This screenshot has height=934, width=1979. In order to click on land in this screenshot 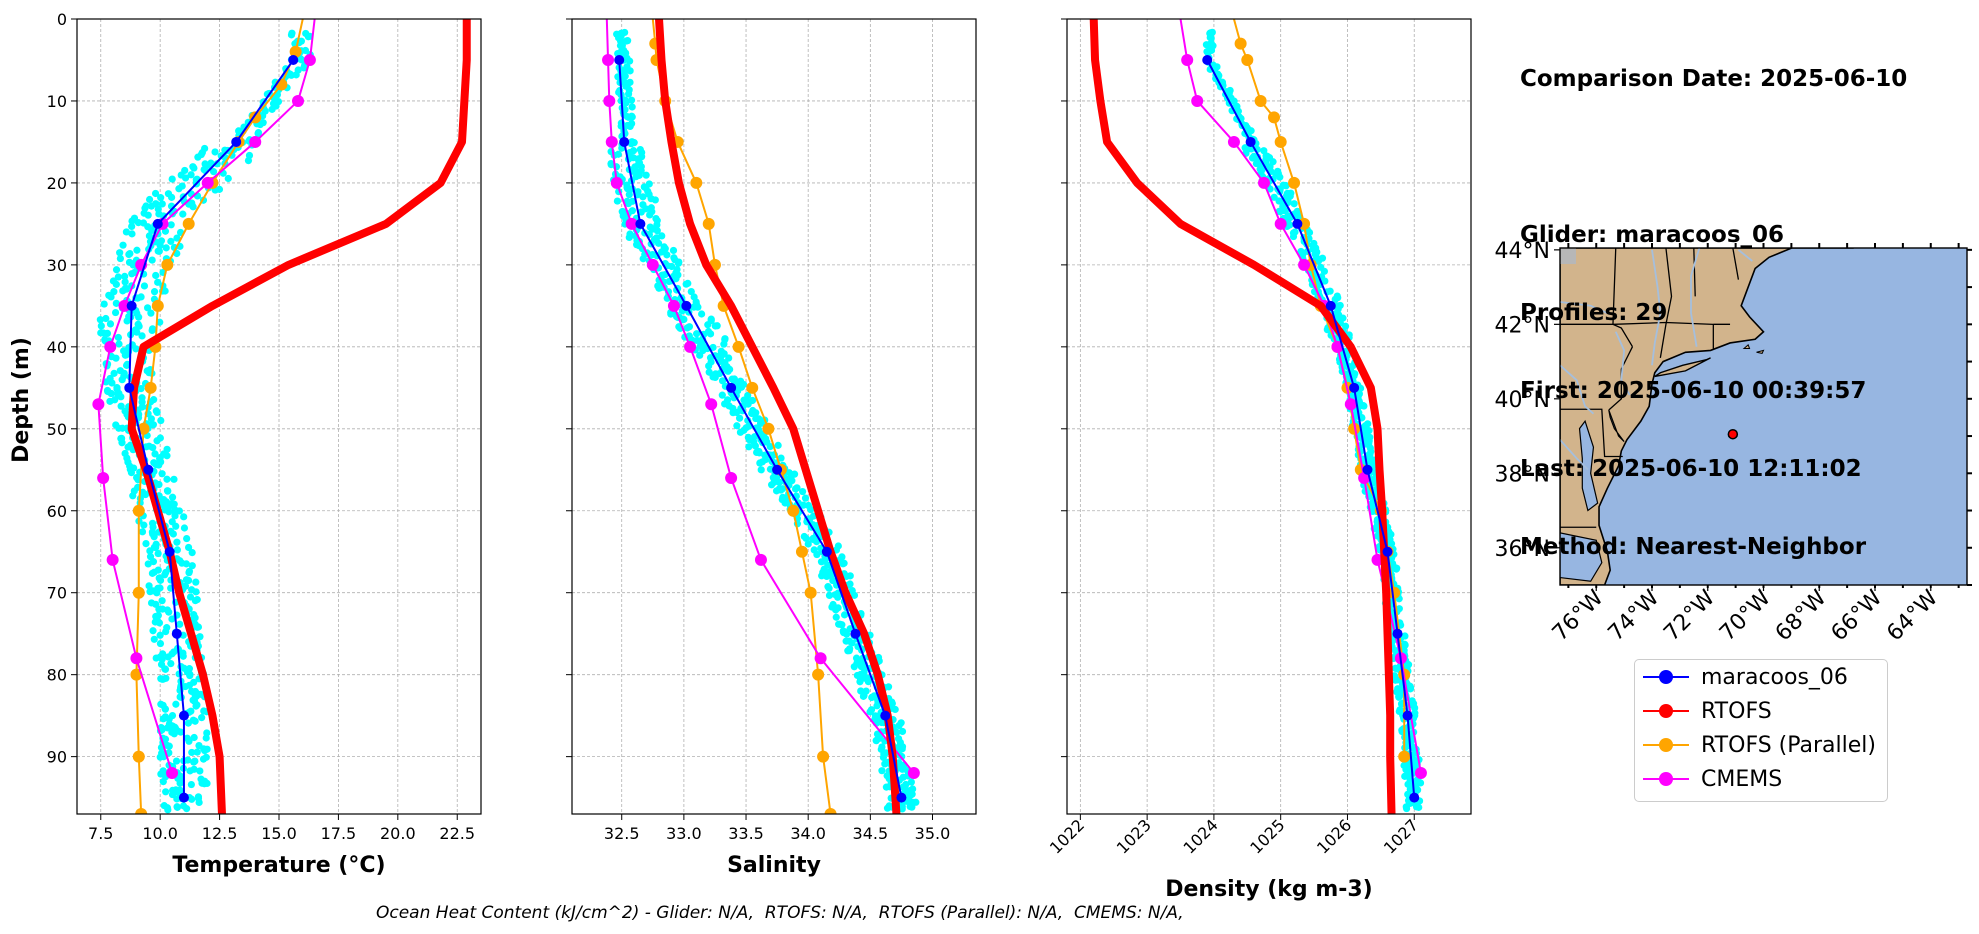, I will do `click(1707, 416)`.